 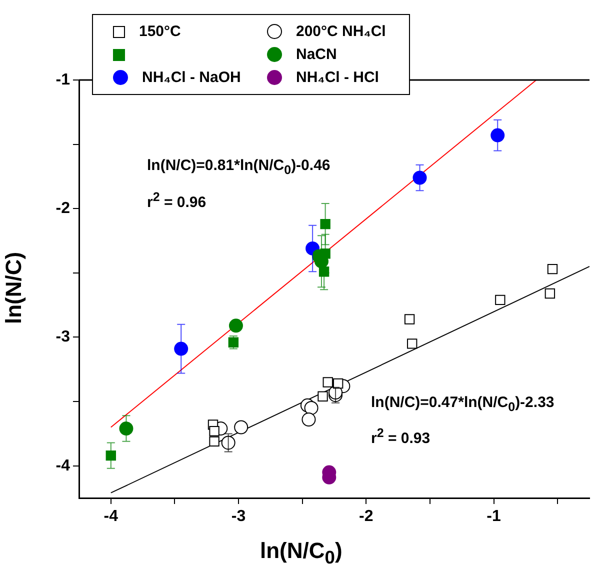 What do you see at coordinates (238, 167) in the screenshot?
I see `annotation: ln(N/C)=0.81*ln(N/C$_{0}$)-0.46` at bounding box center [238, 167].